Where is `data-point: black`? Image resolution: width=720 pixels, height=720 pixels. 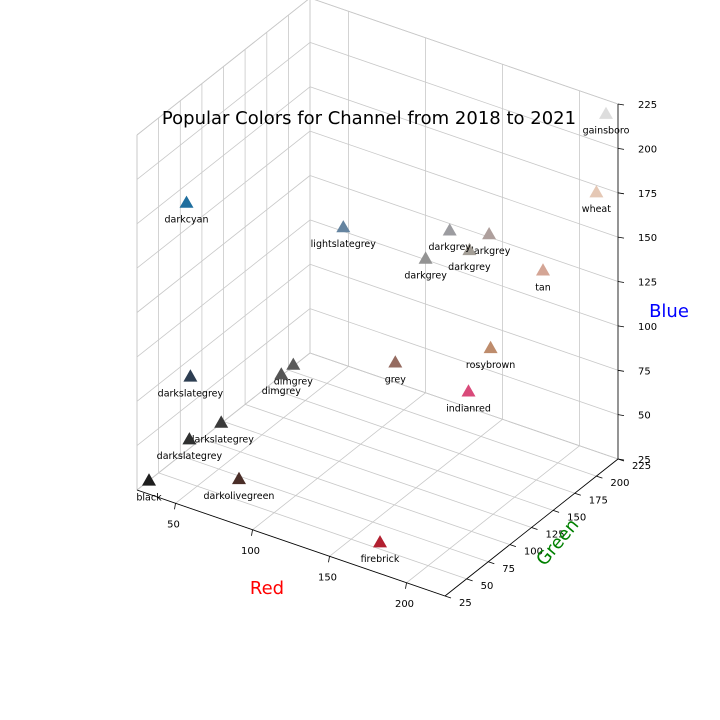 data-point: black is located at coordinates (149, 488).